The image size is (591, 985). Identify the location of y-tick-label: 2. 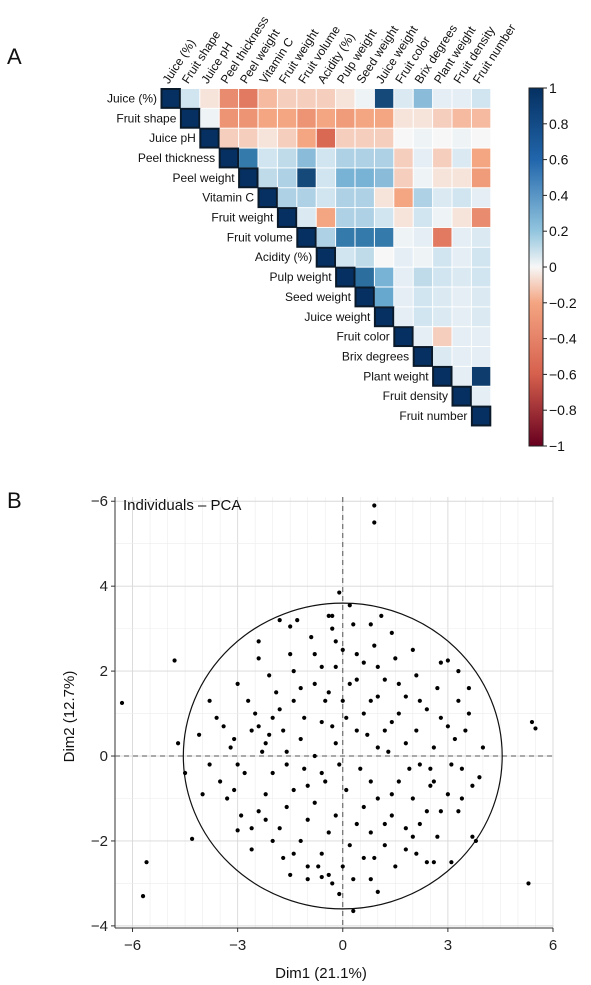
(104, 671).